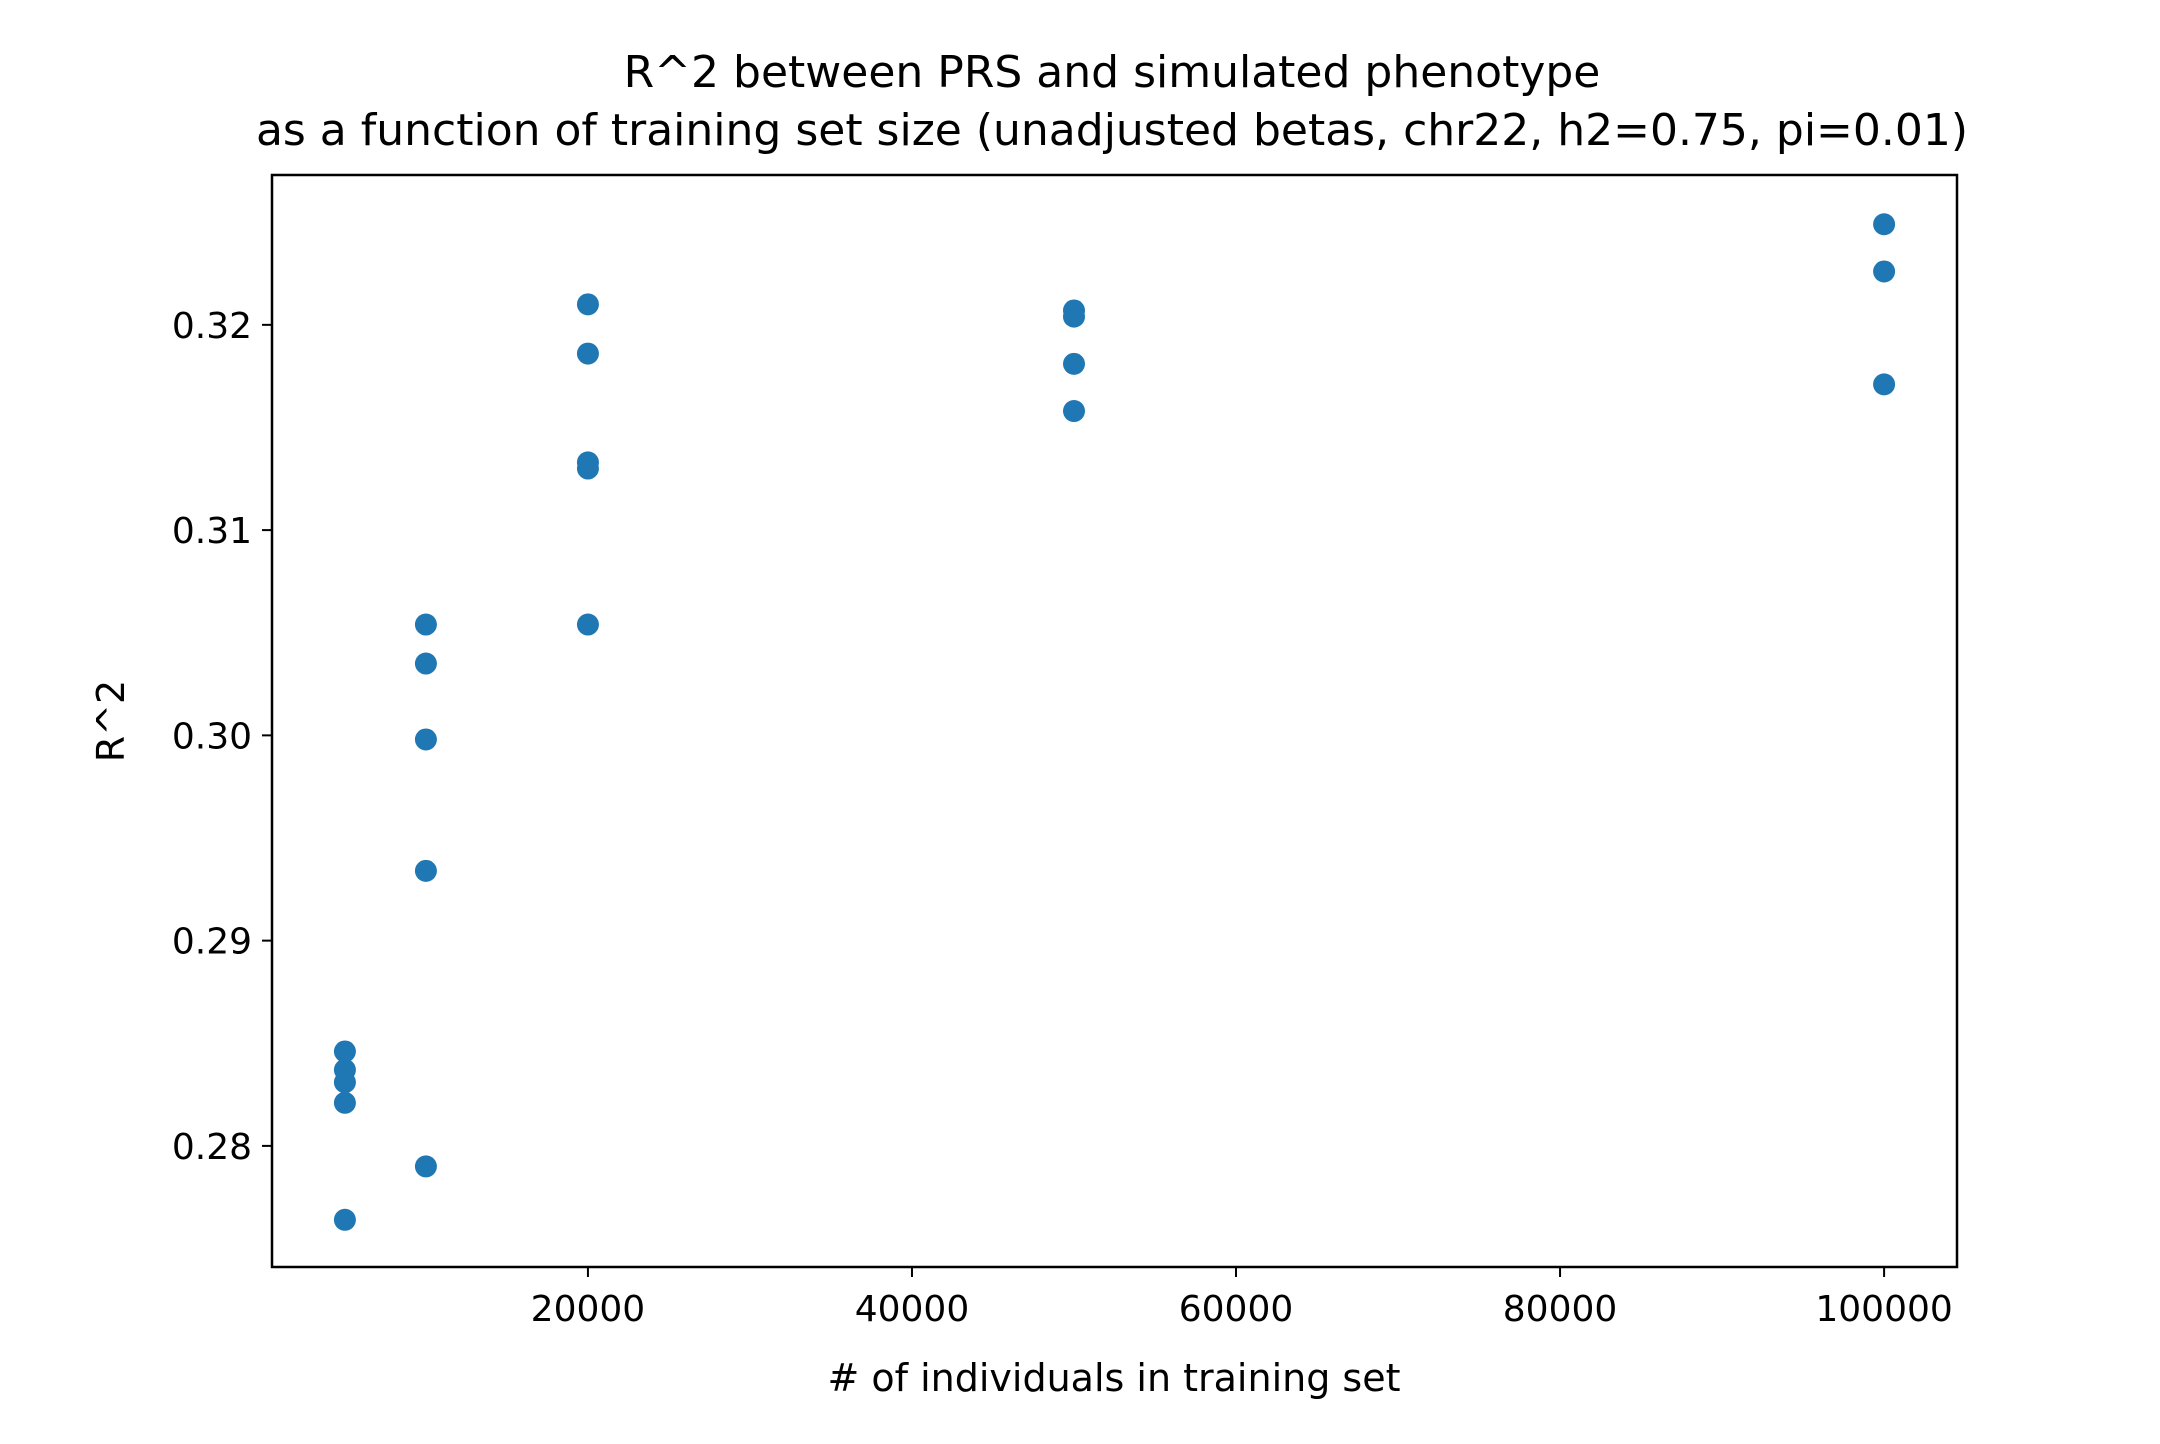 The image size is (2160, 1444). I want to click on y-axis-label: R^2, so click(111, 721).